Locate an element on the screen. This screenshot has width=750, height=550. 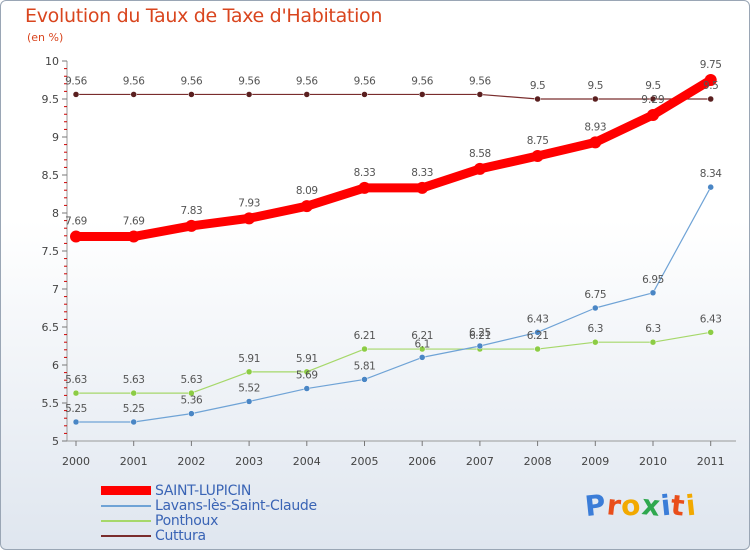
data-label: 8.58 is located at coordinates (480, 154).